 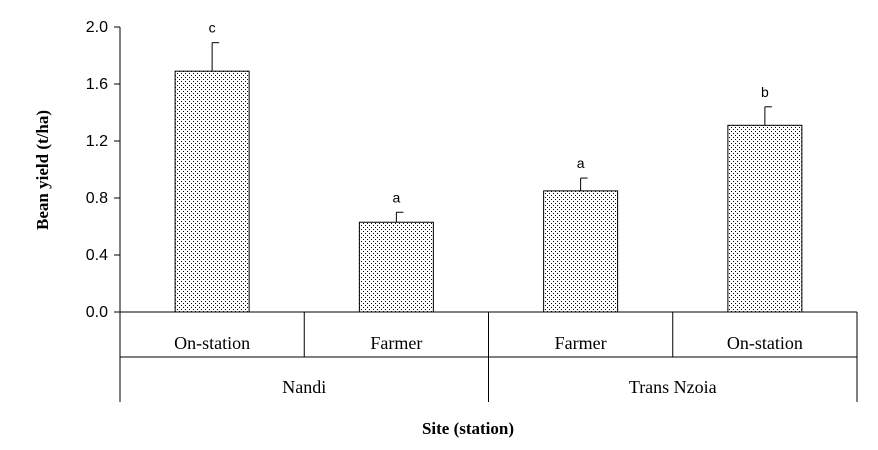 I want to click on group-label: Nandi, so click(x=304, y=387).